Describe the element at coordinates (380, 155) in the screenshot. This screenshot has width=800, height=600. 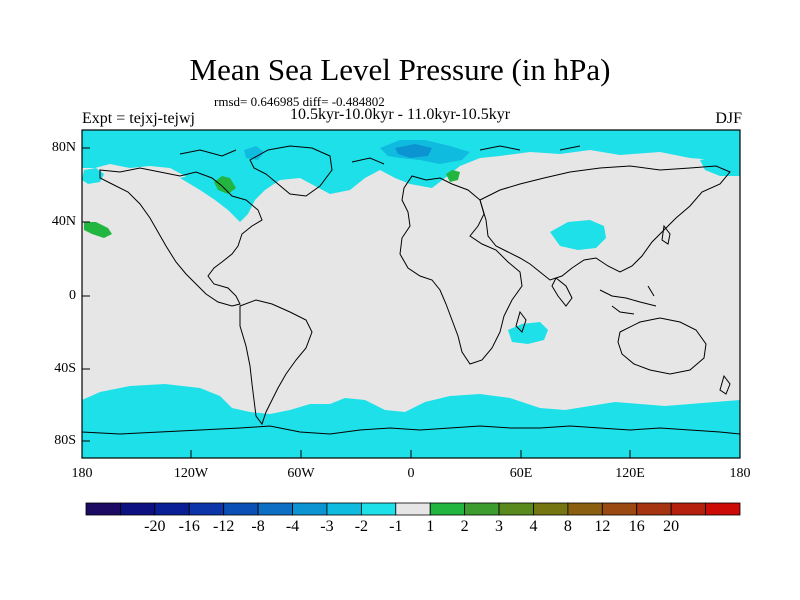
I see `arctic-islands` at that location.